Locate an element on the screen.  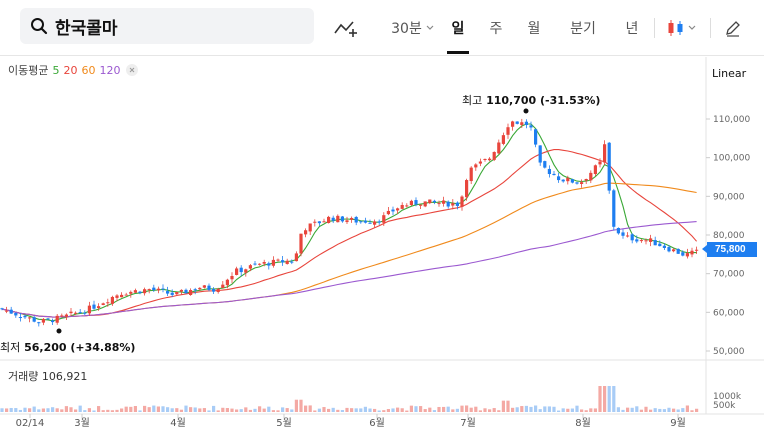
ma-legend-title: 이동평균 is located at coordinates (28, 70).